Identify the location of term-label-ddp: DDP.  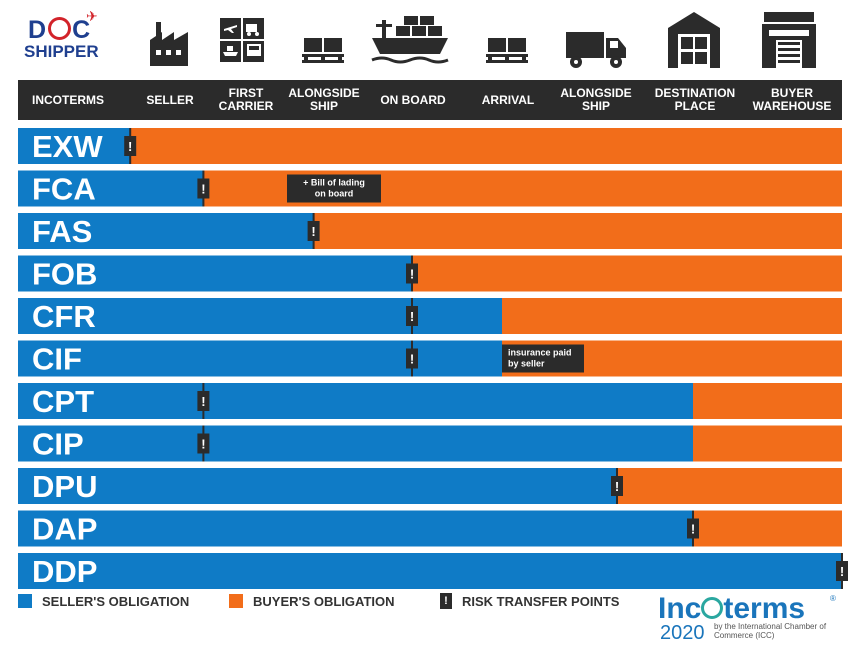
(64, 571).